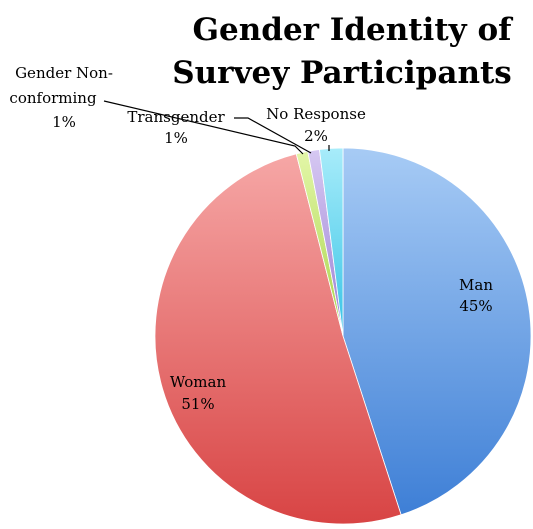  Describe the element at coordinates (476, 295) in the screenshot. I see `data-label-man: Man 45%` at that location.